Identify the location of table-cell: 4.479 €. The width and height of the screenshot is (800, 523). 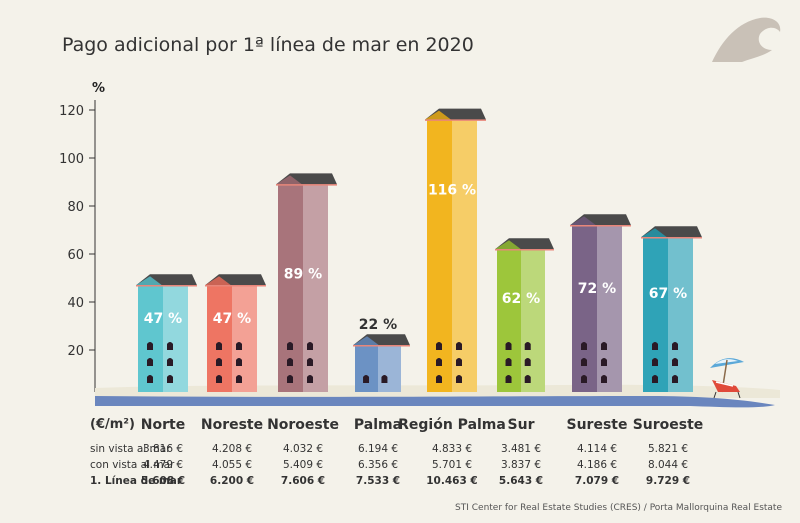
(163, 465).